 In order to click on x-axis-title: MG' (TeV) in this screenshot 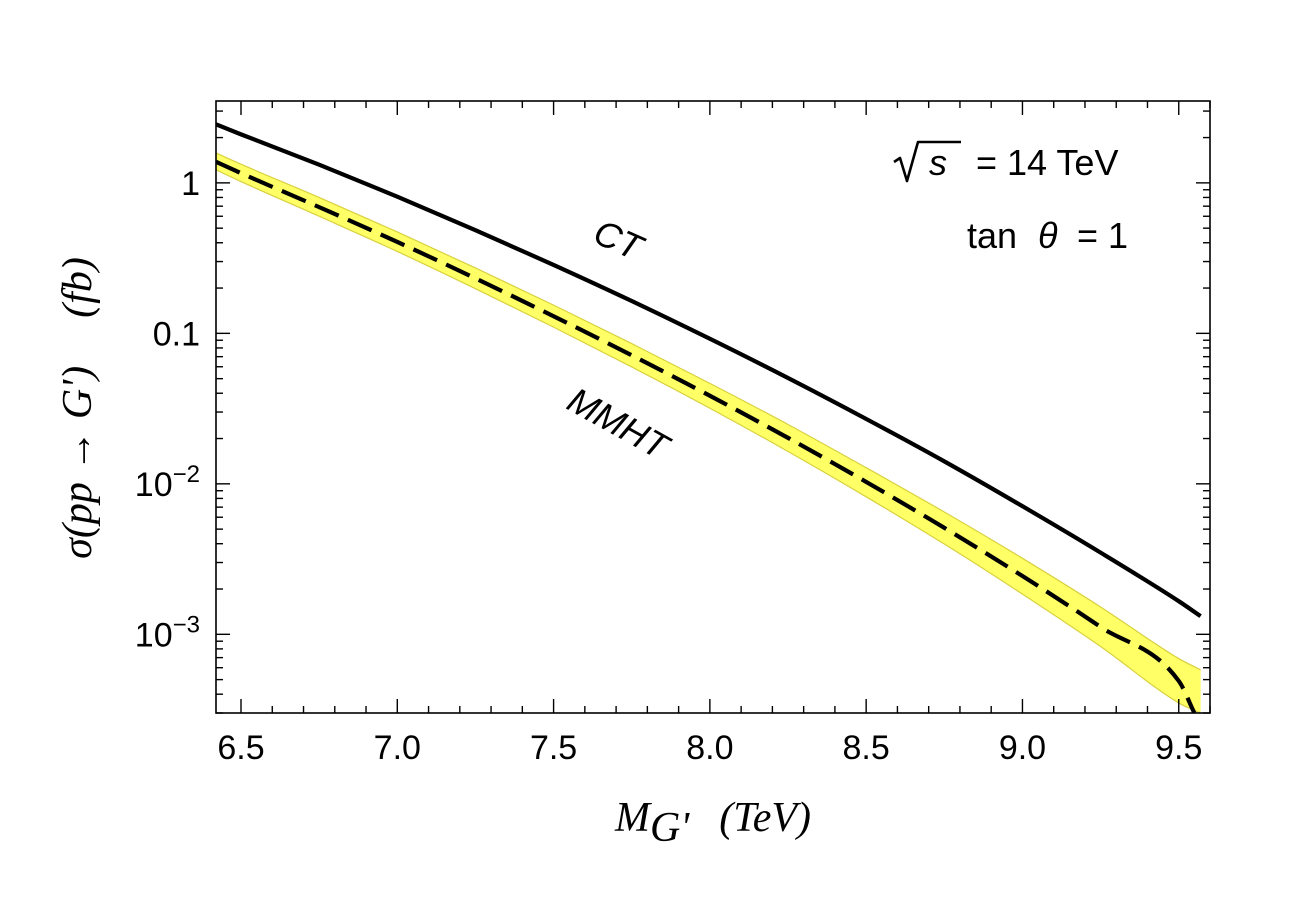, I will do `click(712, 823)`.